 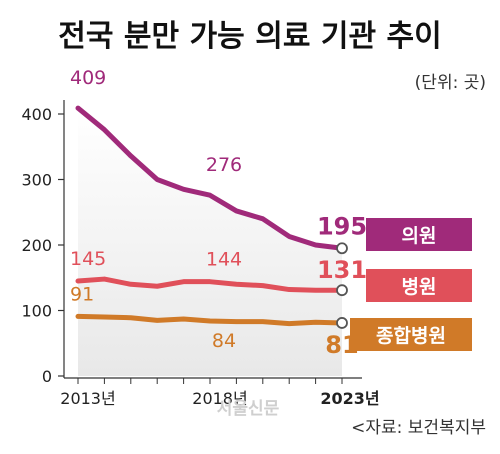 I want to click on data-label-start: 145, so click(x=88, y=259).